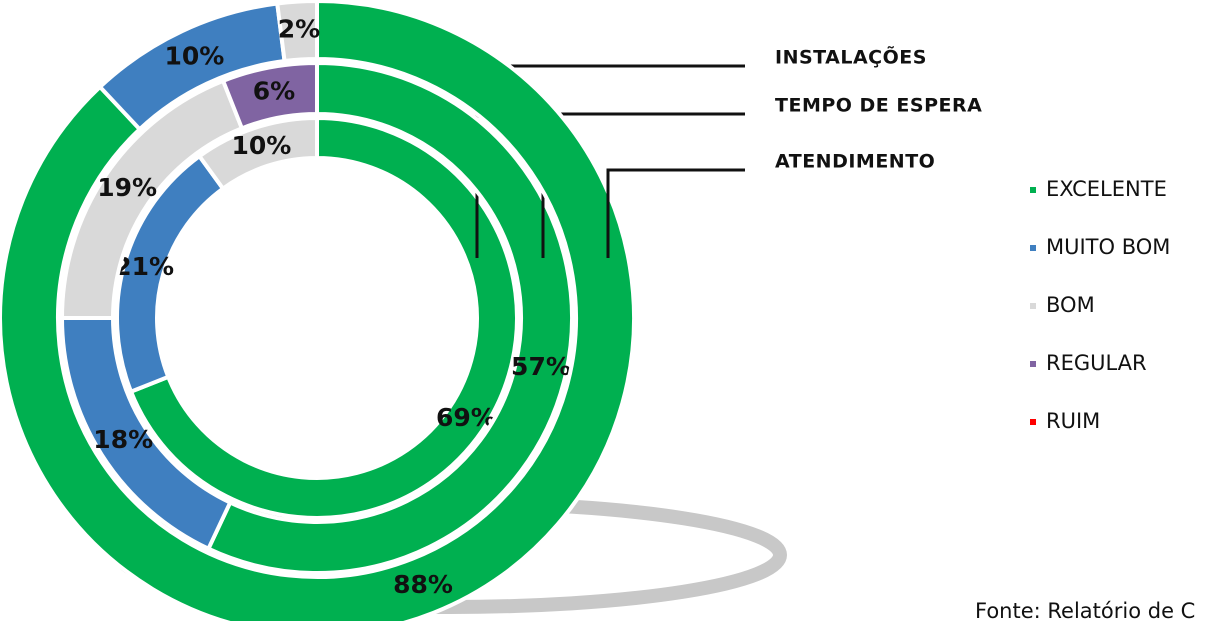 The image size is (1211, 621). Describe the element at coordinates (541, 366) in the screenshot. I see `data-label: 57%` at that location.